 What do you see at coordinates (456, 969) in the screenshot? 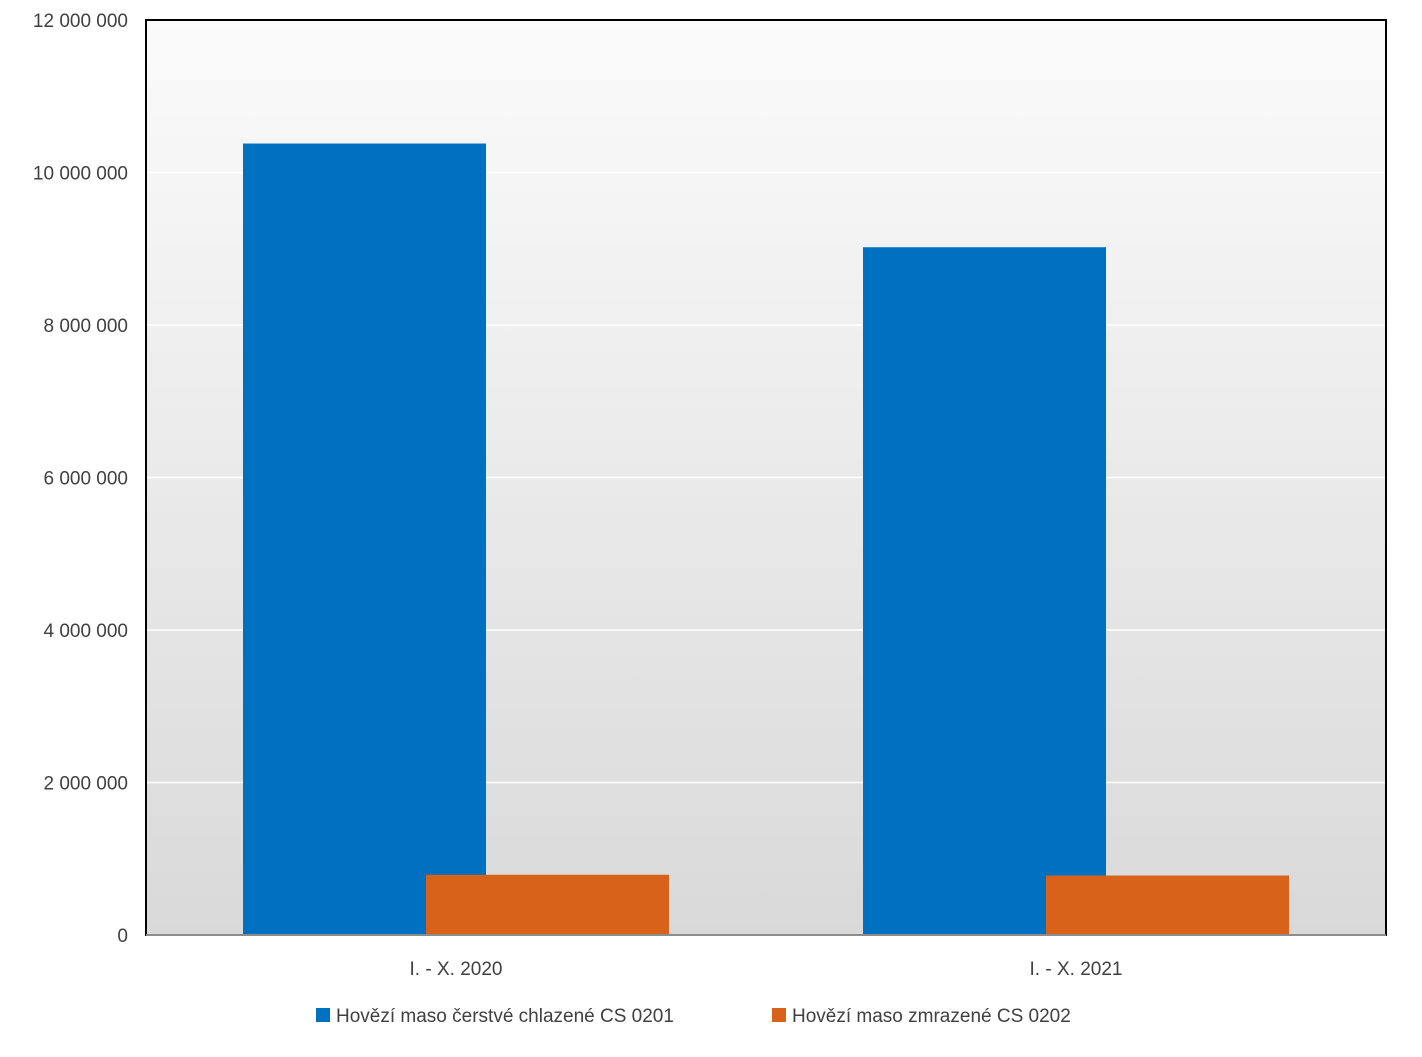
I see `x-category-label: I. - X. 2020` at bounding box center [456, 969].